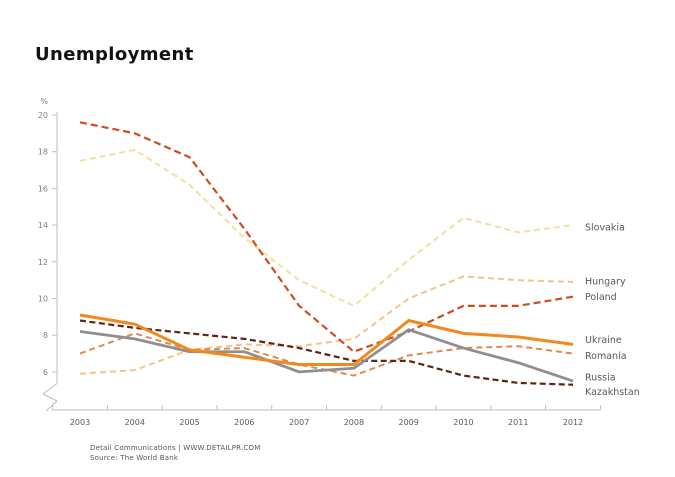  What do you see at coordinates (600, 378) in the screenshot?
I see `series-label-russia: Russia` at bounding box center [600, 378].